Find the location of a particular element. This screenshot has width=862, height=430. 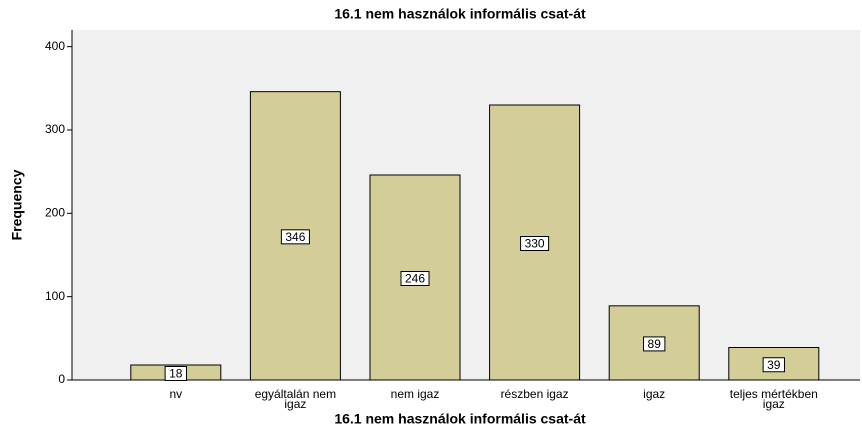

x-tick-label: igaz is located at coordinates (654, 394).